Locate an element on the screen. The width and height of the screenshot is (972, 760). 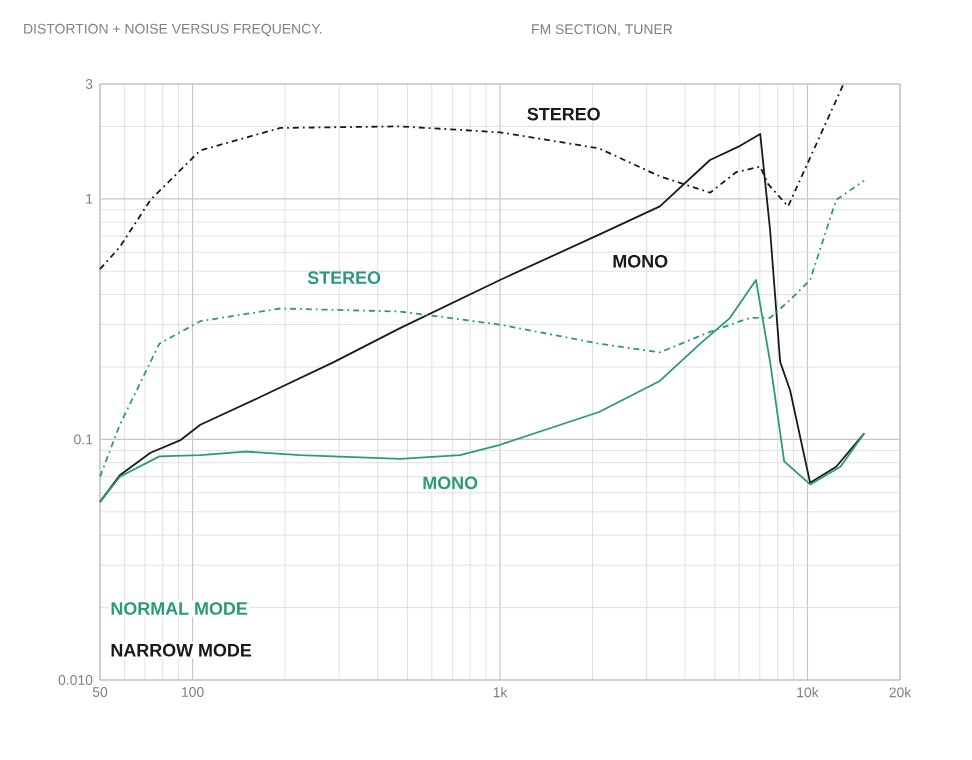
annotation: NARROW MODE is located at coordinates (181, 650).